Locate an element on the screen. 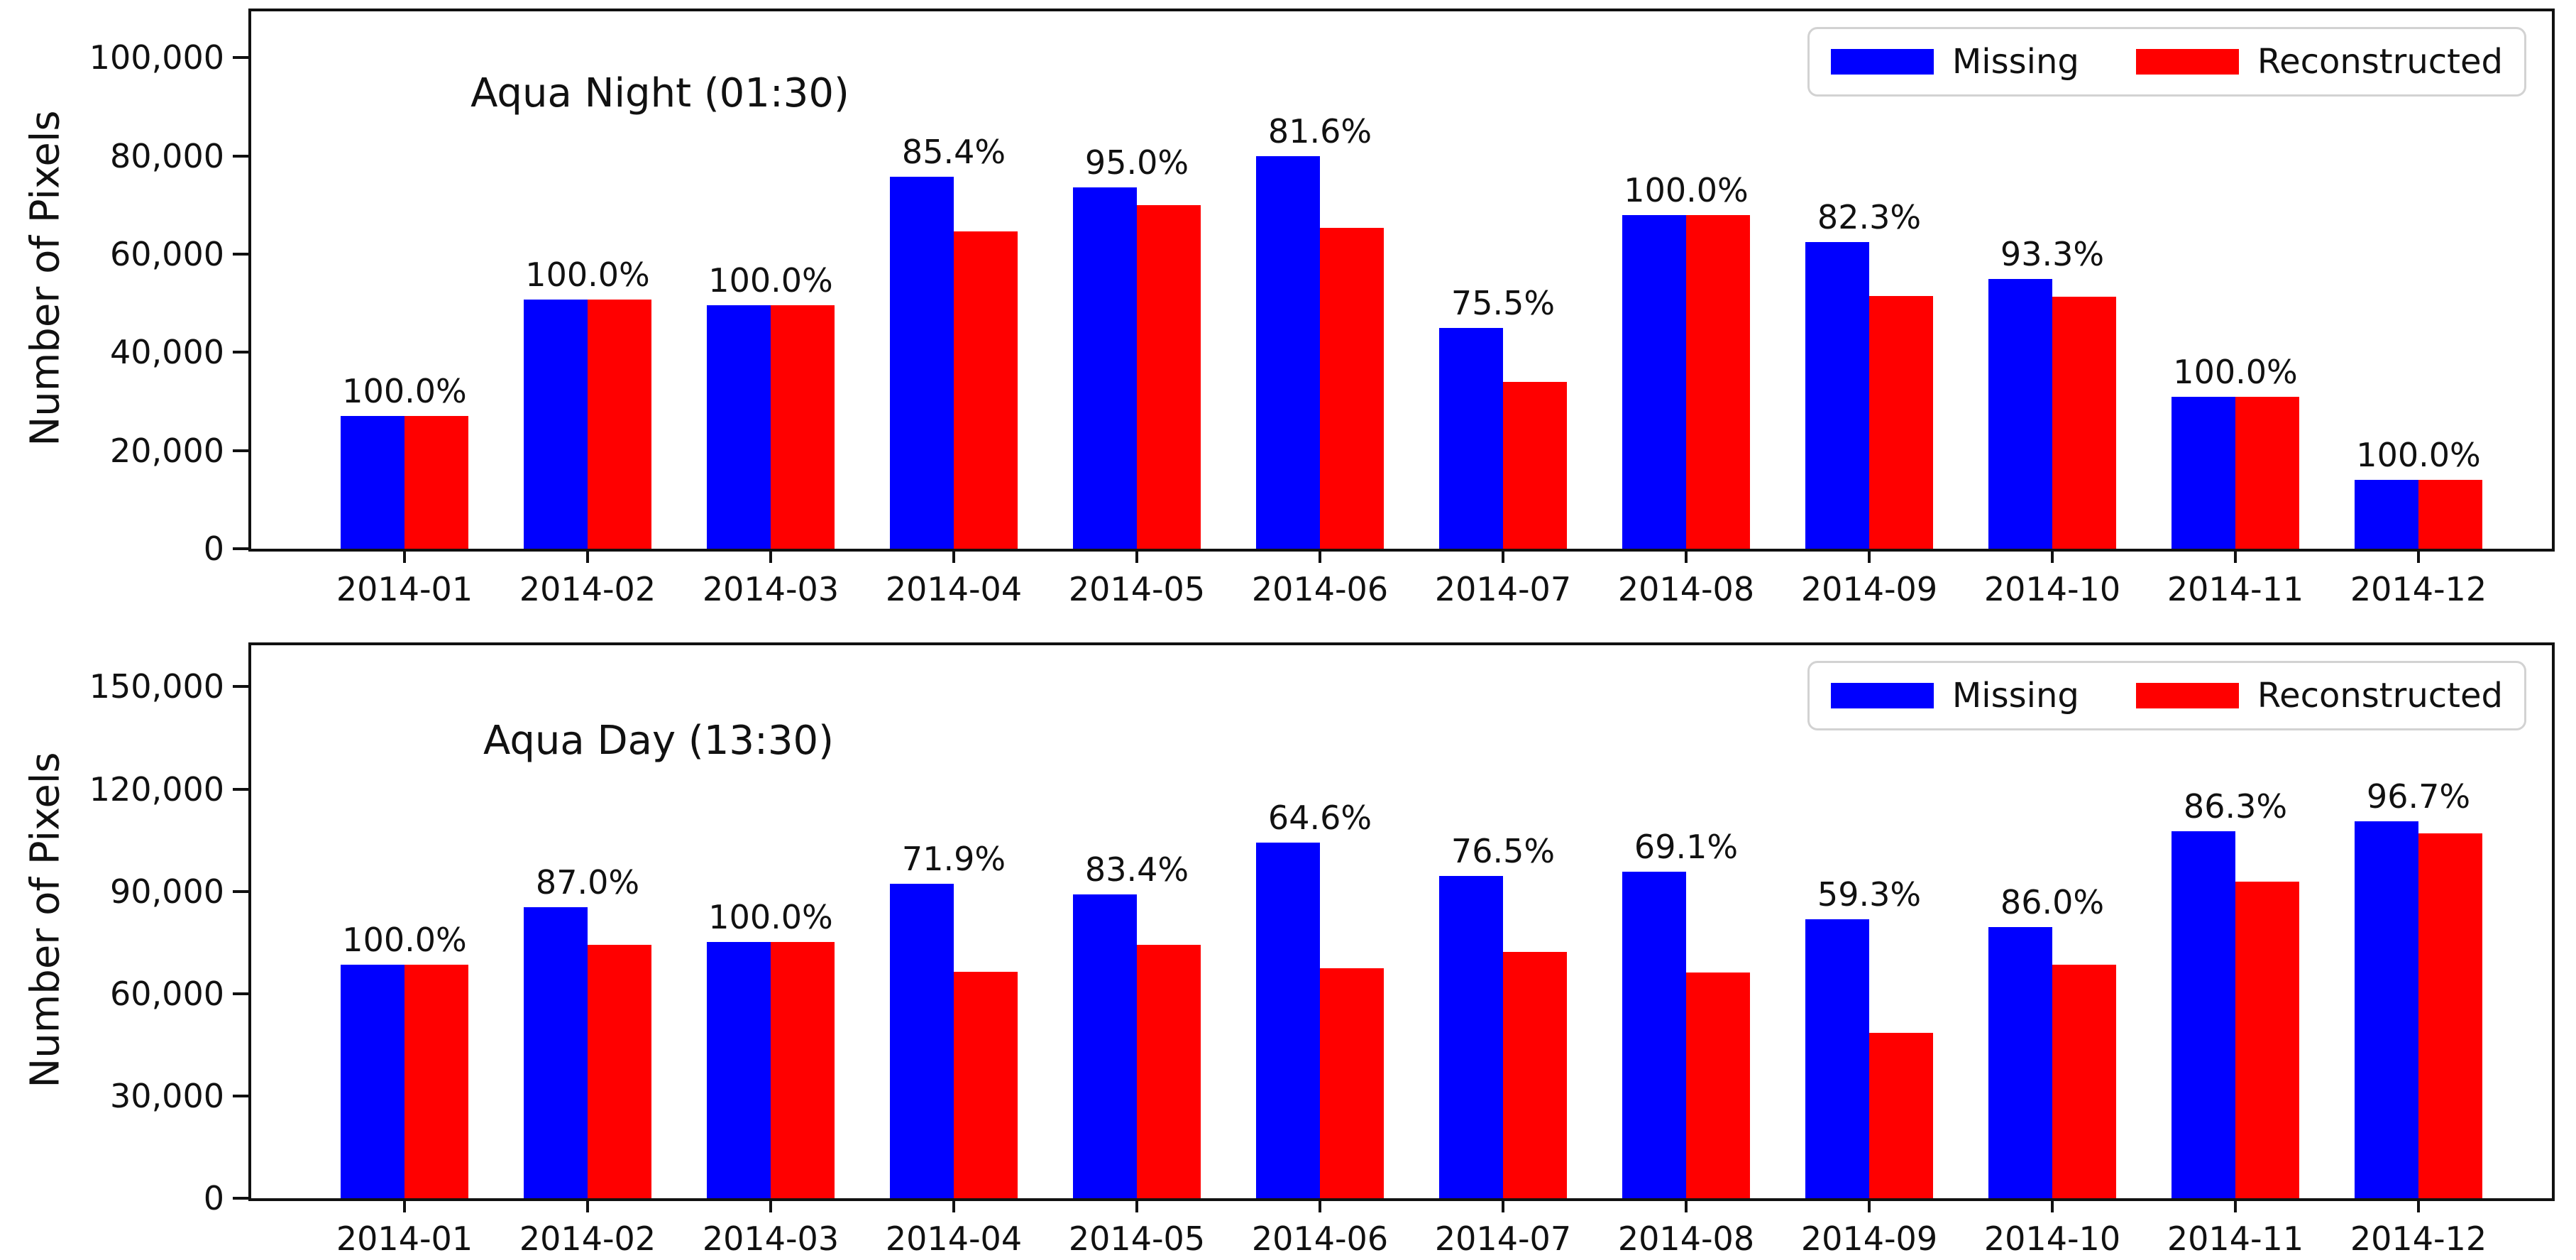 This screenshot has width=2576, height=1260. y-tick-label: 20,000 is located at coordinates (167, 451).